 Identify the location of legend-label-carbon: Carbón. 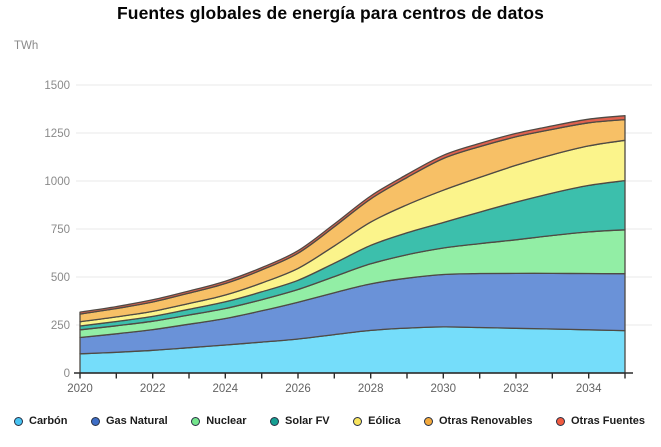
(48, 421).